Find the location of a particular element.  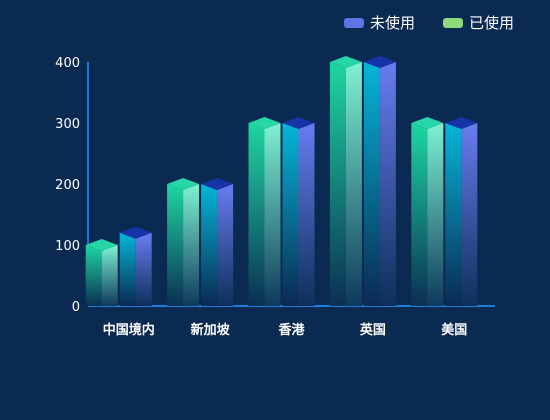

y-tick-label: 0 is located at coordinates (76, 307).